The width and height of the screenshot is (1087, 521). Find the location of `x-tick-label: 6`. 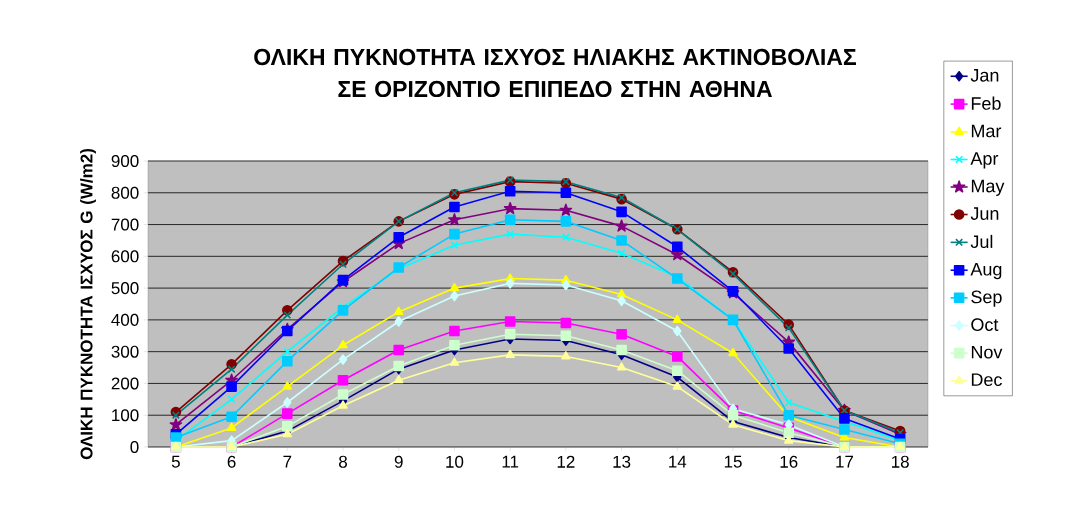

x-tick-label: 6 is located at coordinates (231, 461).